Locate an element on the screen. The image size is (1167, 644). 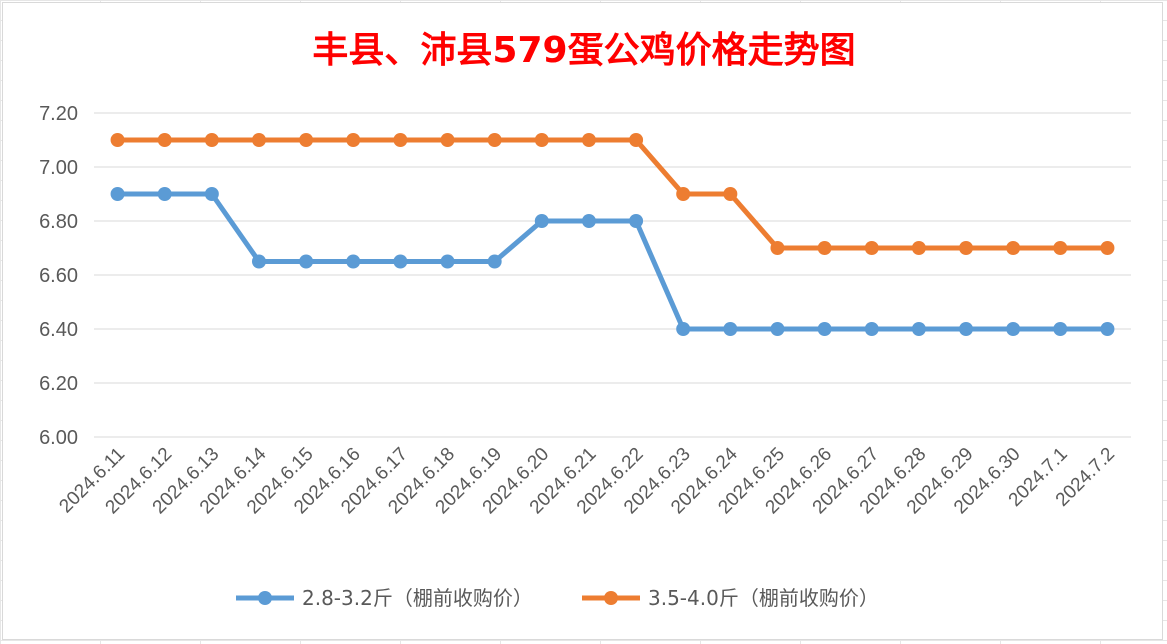
y-tick-label: 6.60 is located at coordinates (58, 276).